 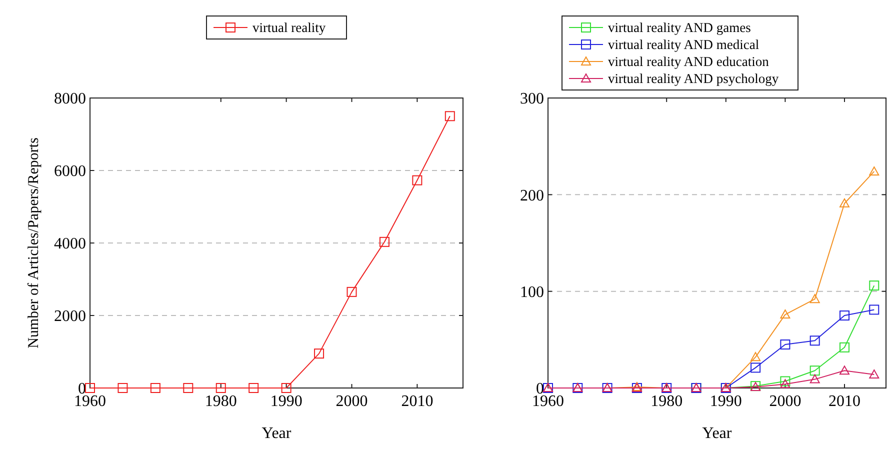 I want to click on legend-label: virtual reality AND games, so click(x=679, y=28).